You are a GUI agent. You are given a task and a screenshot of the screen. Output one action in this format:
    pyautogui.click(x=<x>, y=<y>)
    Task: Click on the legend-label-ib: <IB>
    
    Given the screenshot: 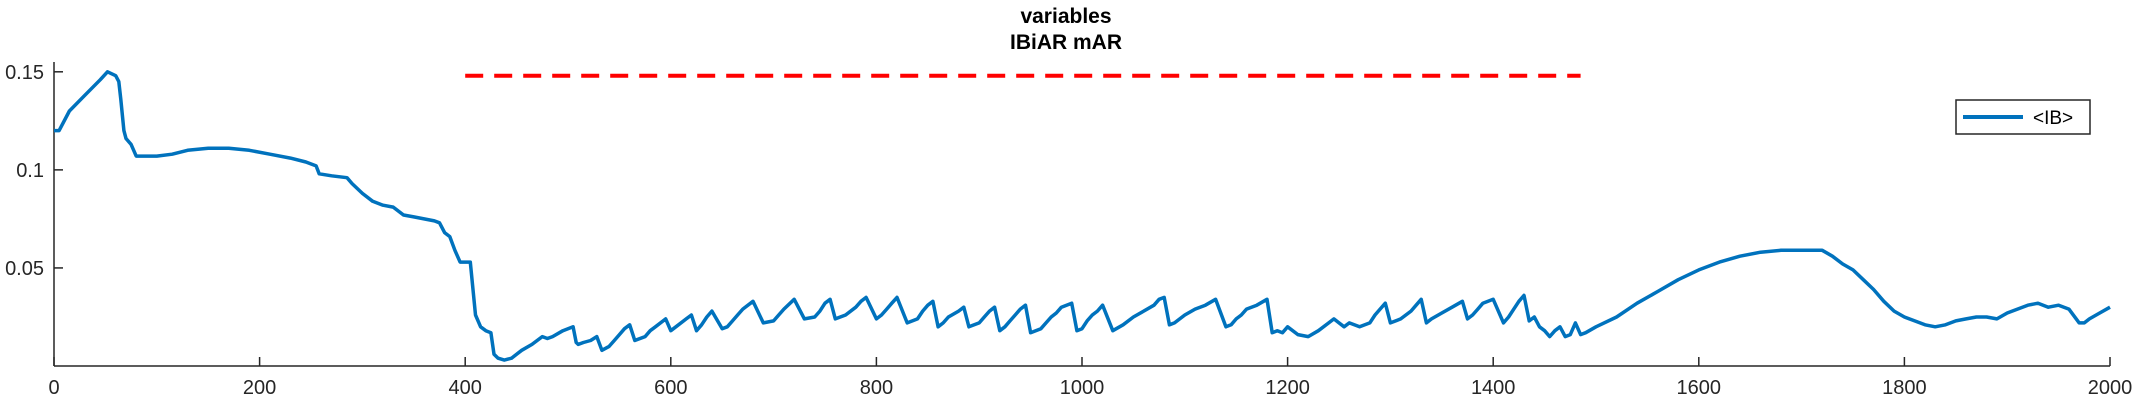 What is the action you would take?
    pyautogui.click(x=2053, y=118)
    